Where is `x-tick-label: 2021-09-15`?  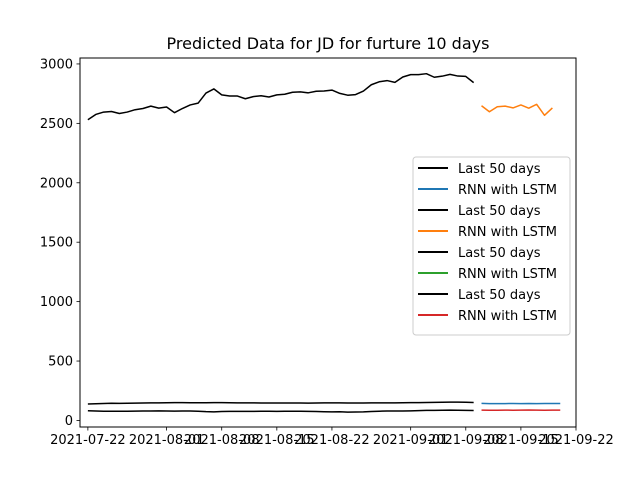
x-tick-label: 2021-09-15 is located at coordinates (521, 440).